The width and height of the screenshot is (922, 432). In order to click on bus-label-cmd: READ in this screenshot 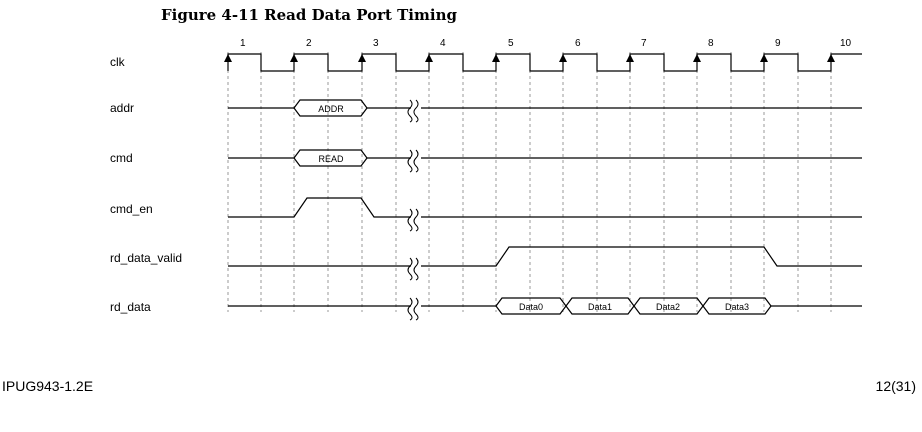, I will do `click(331, 159)`.